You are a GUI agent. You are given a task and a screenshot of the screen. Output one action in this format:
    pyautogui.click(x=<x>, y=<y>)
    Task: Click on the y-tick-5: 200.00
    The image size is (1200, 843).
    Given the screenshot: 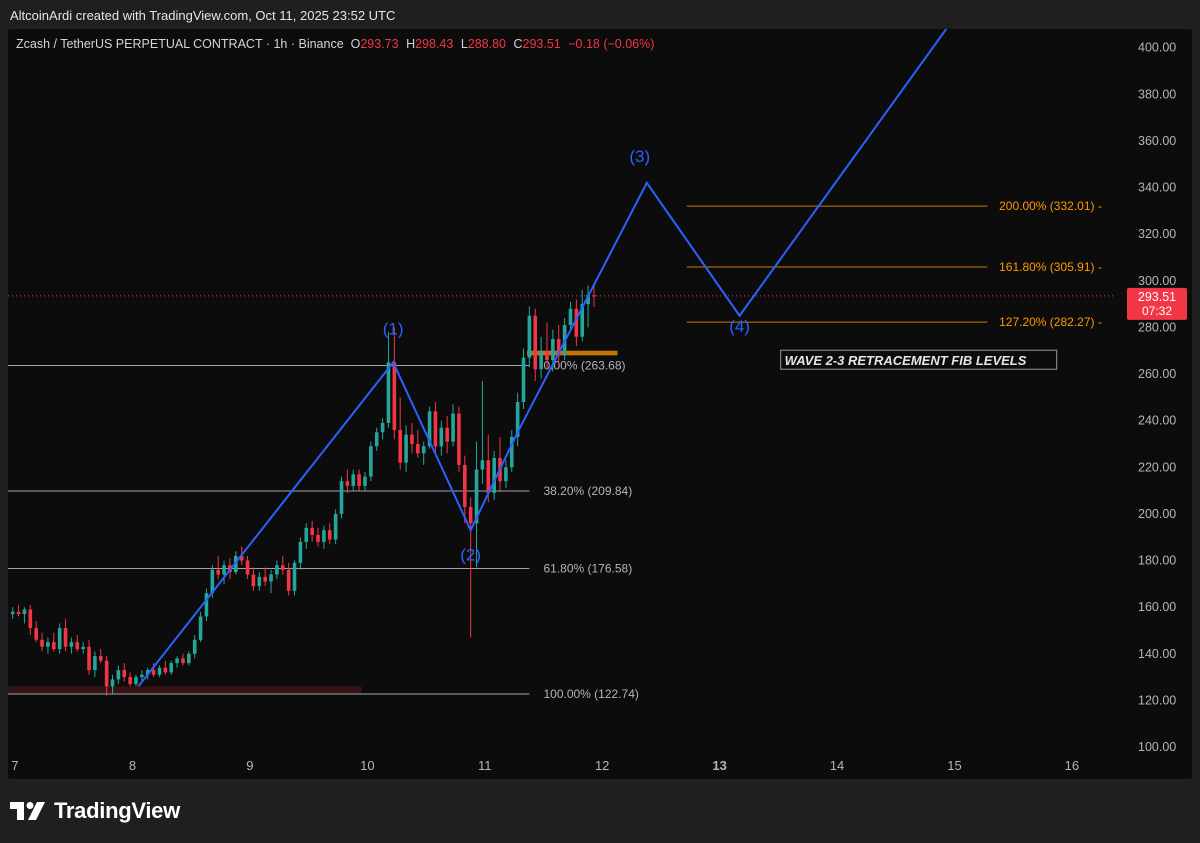 What is the action you would take?
    pyautogui.click(x=1157, y=514)
    